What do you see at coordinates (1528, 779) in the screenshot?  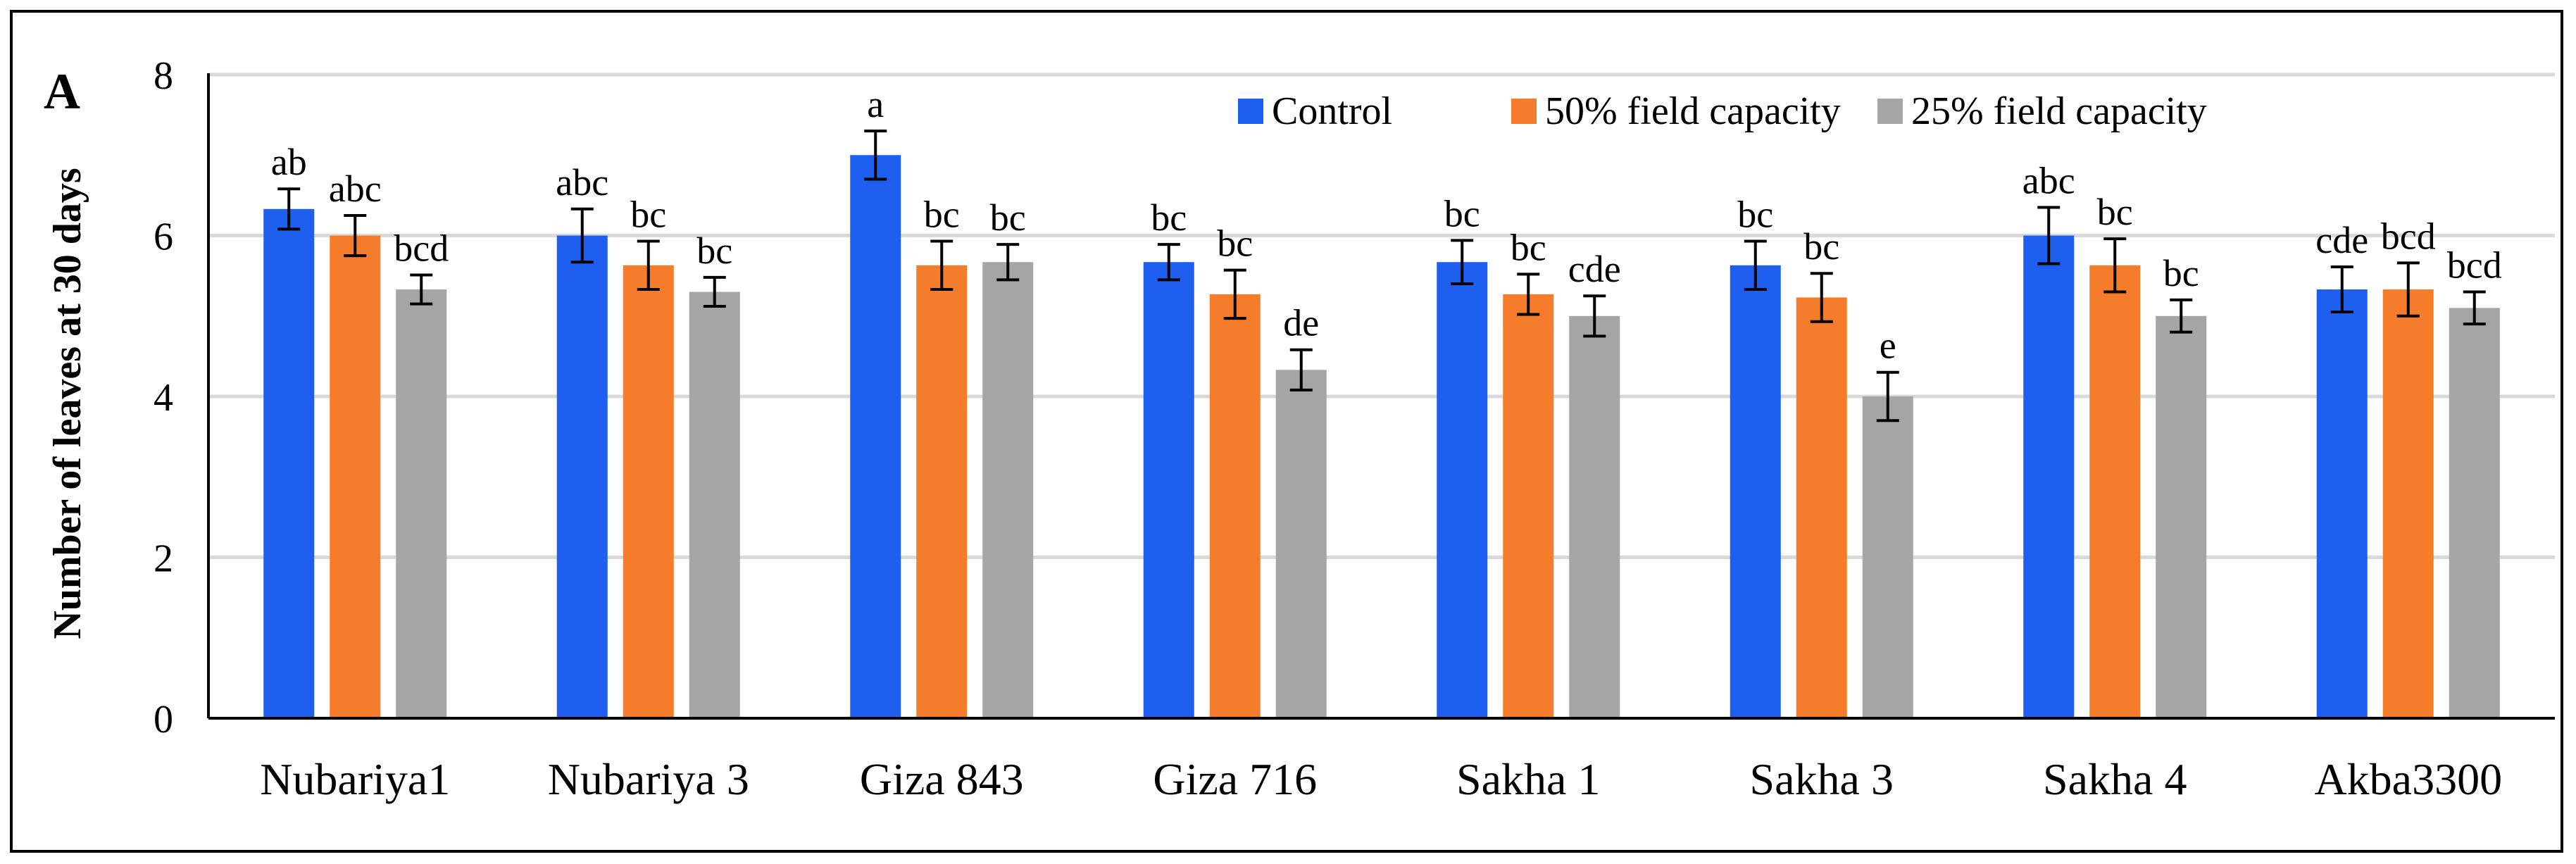 I see `x-tick-label: Sakha 1` at bounding box center [1528, 779].